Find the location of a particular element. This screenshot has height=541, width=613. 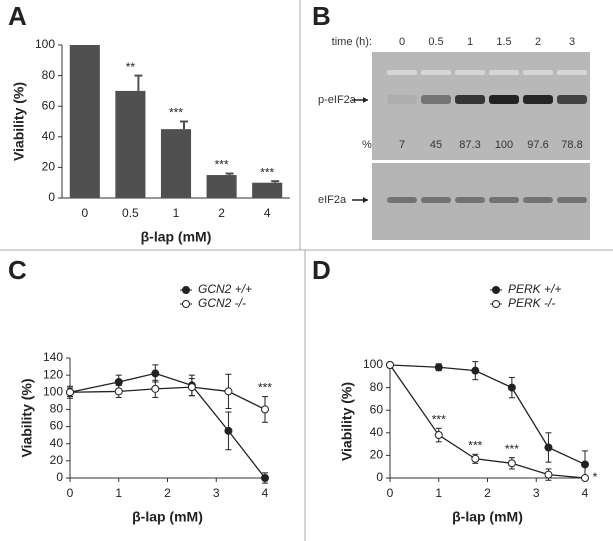

legend-label: PERK -/- is located at coordinates (531, 303).